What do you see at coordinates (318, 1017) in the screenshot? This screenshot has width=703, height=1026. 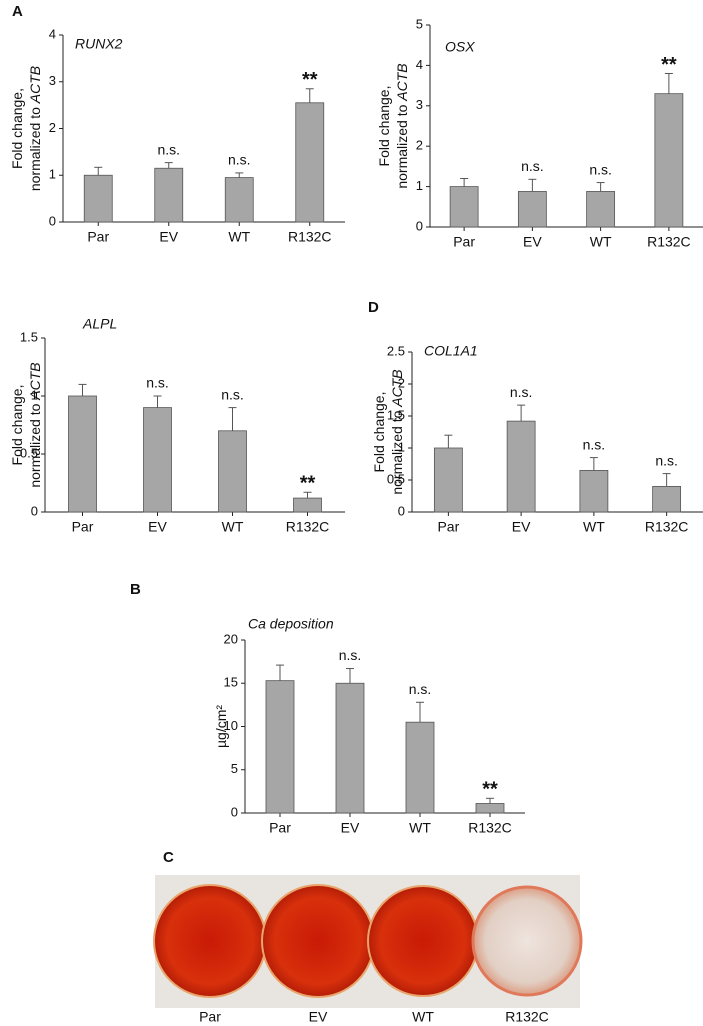 I see `photo-caption: EV` at bounding box center [318, 1017].